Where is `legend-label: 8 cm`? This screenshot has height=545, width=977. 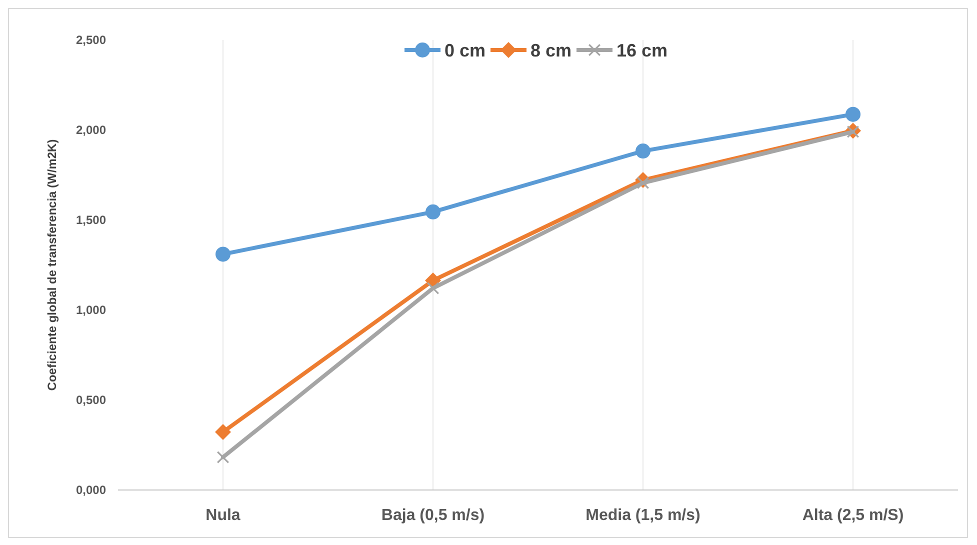
legend-label: 8 cm is located at coordinates (551, 50).